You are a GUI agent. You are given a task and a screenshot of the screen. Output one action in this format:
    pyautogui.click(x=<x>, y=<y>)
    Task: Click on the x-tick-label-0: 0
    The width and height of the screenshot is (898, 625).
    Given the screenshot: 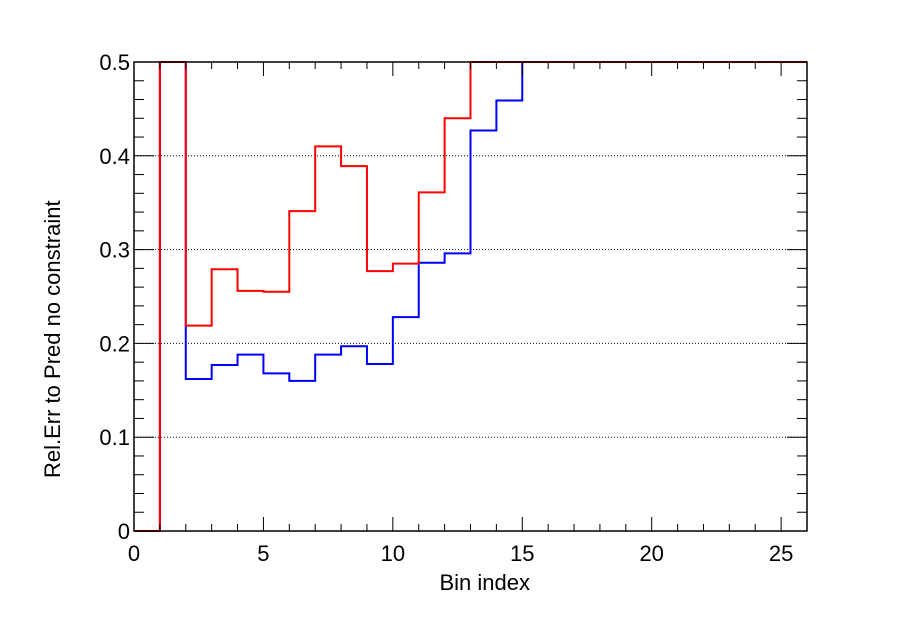 What is the action you would take?
    pyautogui.click(x=134, y=553)
    